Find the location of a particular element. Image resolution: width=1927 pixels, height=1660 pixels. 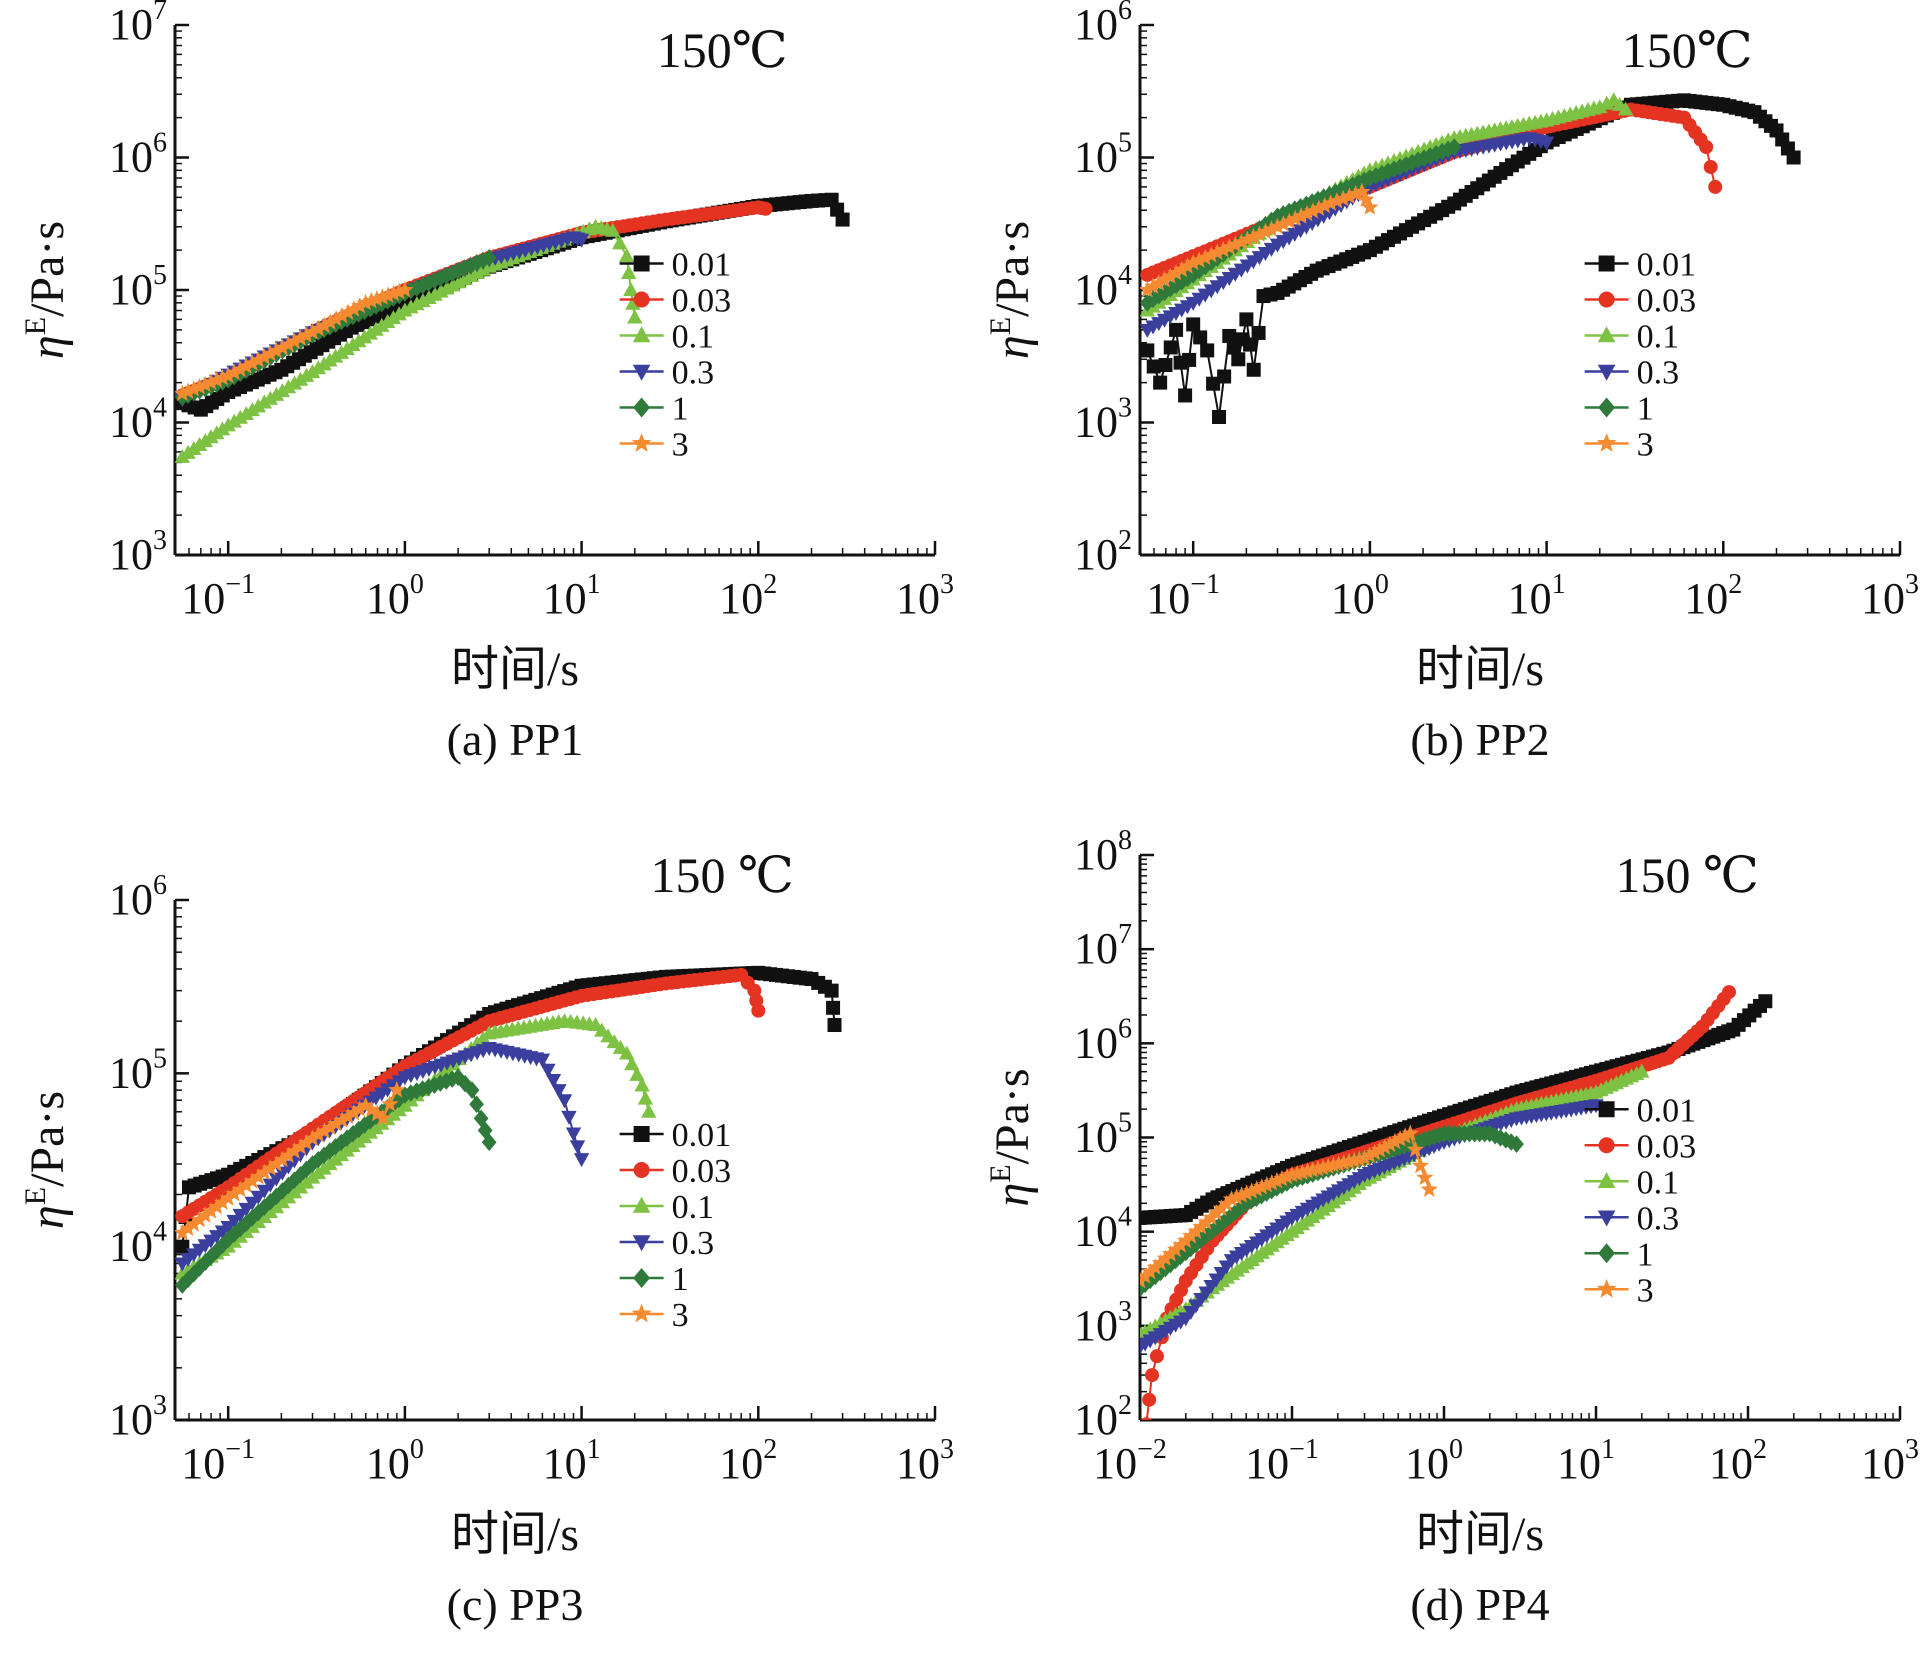

x-tick-label: 10³ is located at coordinates (1890, 1461).